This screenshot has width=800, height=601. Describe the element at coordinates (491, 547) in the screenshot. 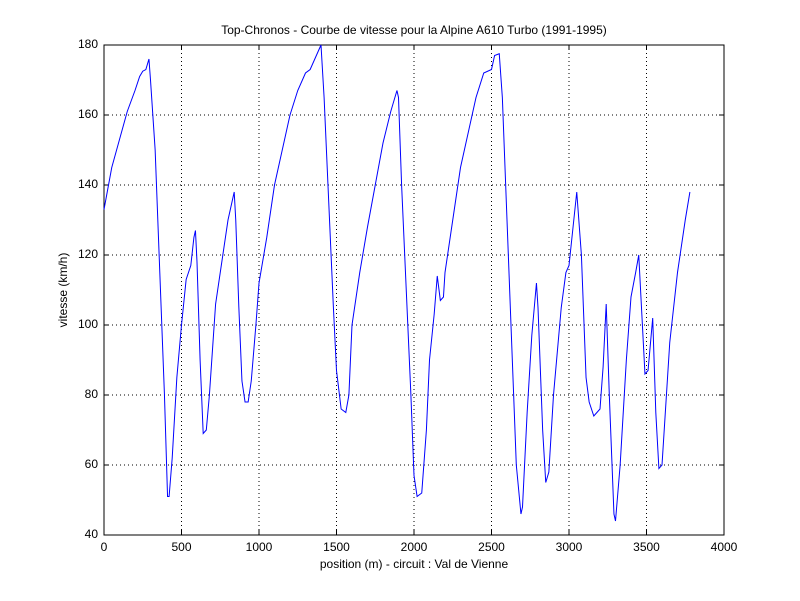

I see `x-tick-label: 2500` at that location.